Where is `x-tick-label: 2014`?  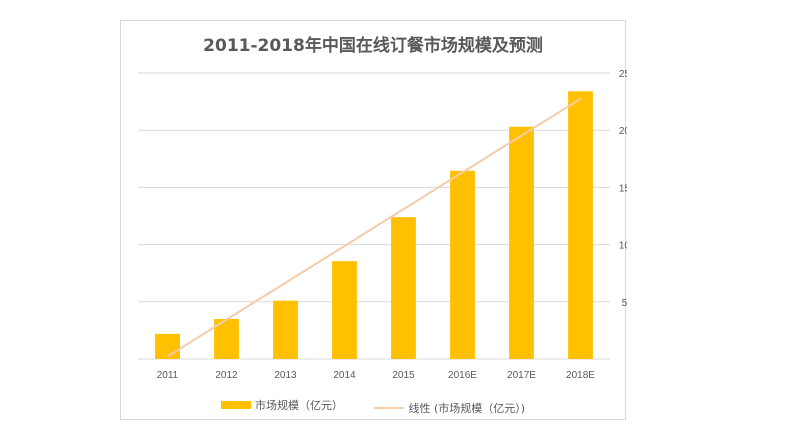 x-tick-label: 2014 is located at coordinates (344, 375).